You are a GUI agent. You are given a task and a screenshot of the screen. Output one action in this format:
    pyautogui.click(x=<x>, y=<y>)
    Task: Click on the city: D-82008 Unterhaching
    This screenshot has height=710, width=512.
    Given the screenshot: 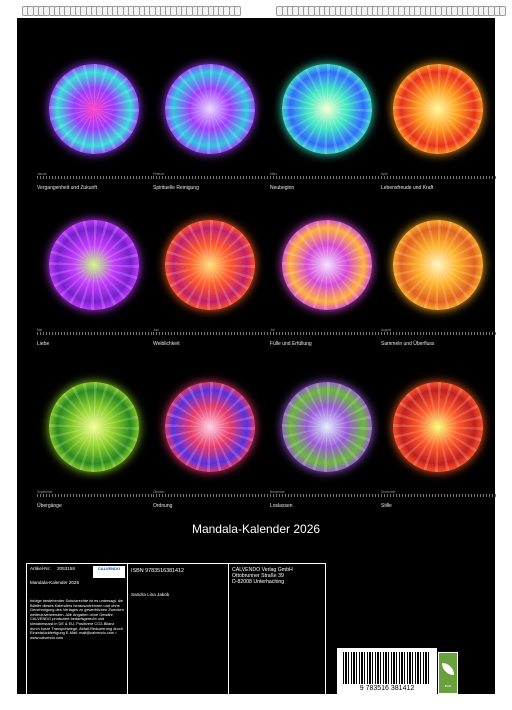 What is the action you would take?
    pyautogui.click(x=258, y=582)
    